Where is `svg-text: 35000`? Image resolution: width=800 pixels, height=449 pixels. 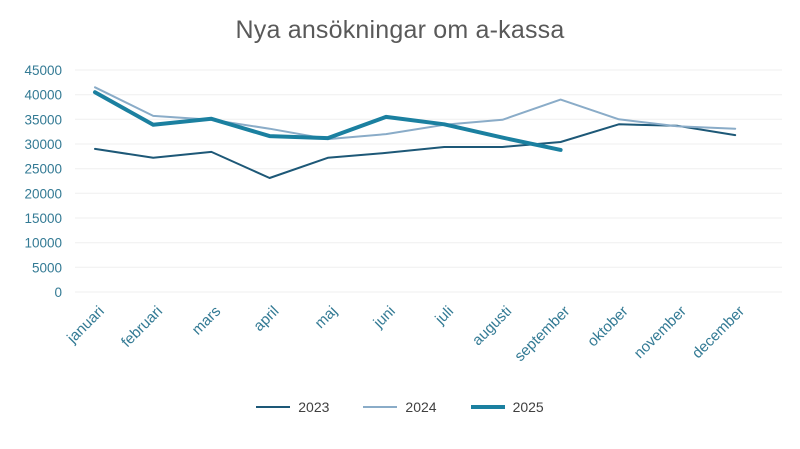
svg-text: 35000 is located at coordinates (43, 119).